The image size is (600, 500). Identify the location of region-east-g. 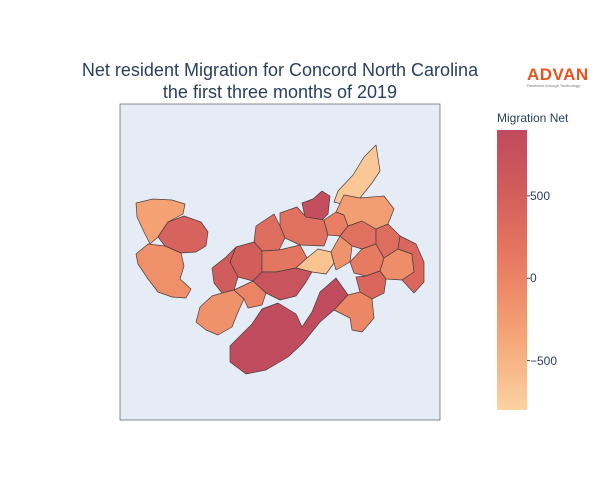
(365, 212).